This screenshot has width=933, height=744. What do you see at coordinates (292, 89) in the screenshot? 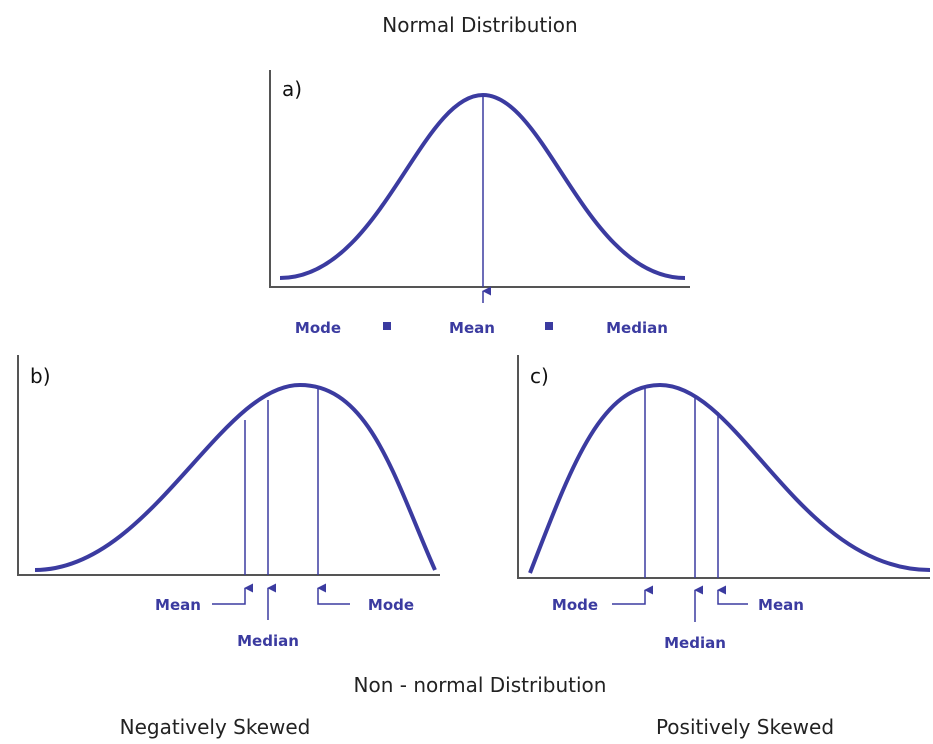
I see `panel-label: a)` at bounding box center [292, 89].